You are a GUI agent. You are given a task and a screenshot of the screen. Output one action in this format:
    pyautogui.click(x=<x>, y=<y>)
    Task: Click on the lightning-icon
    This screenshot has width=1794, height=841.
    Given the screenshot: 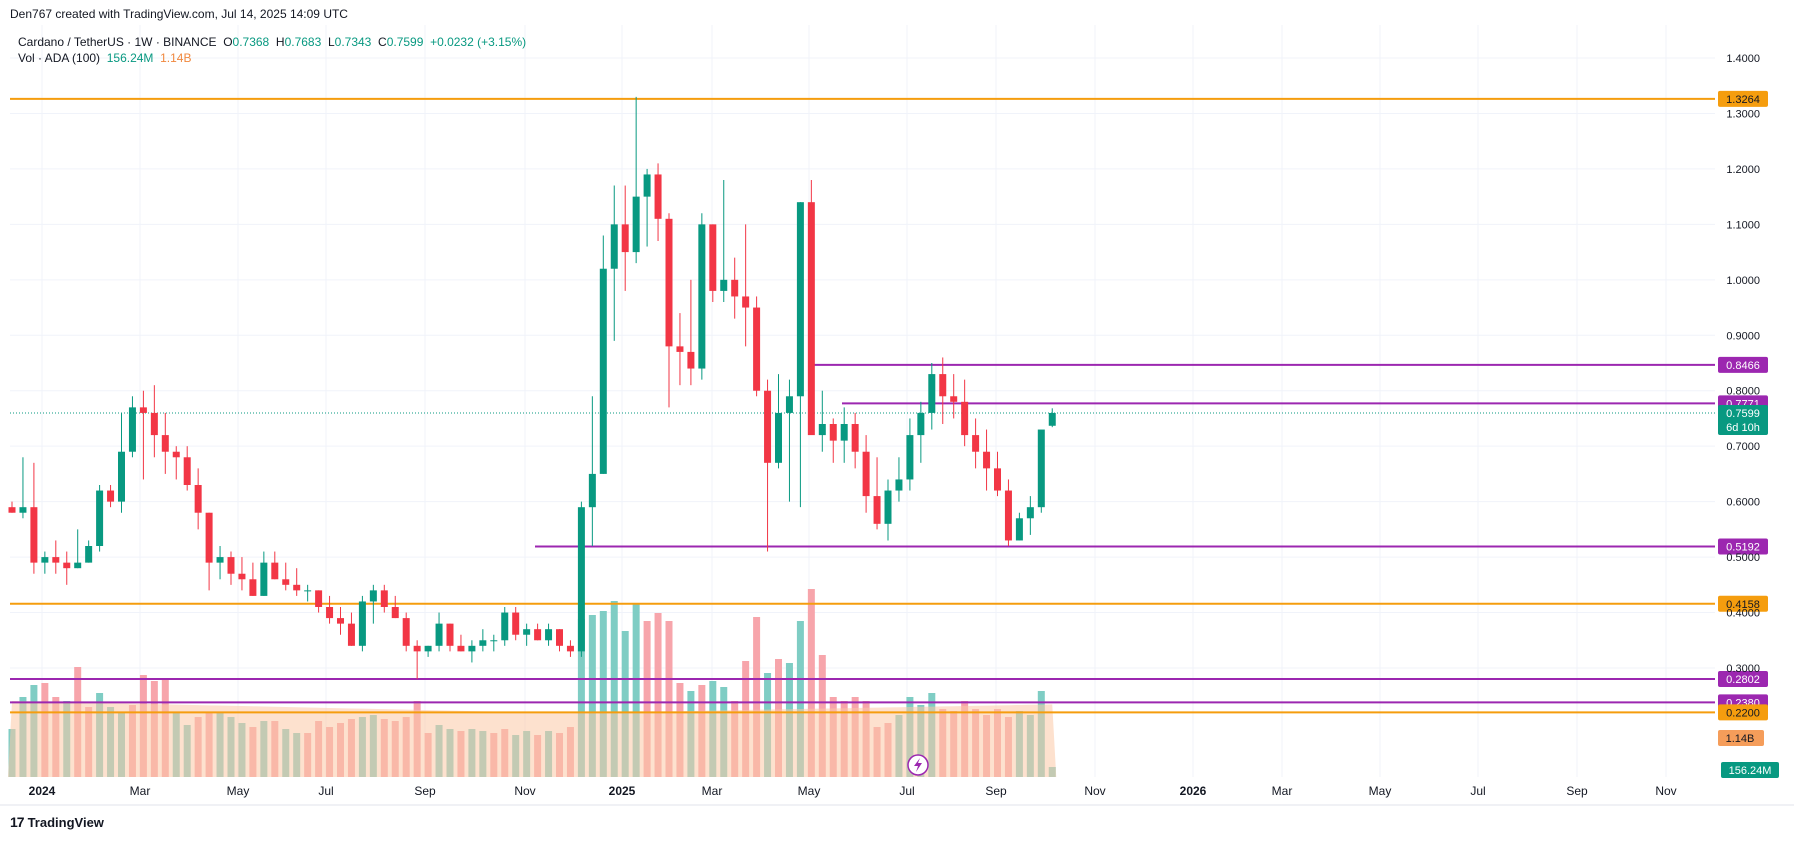 What is the action you would take?
    pyautogui.click(x=918, y=765)
    